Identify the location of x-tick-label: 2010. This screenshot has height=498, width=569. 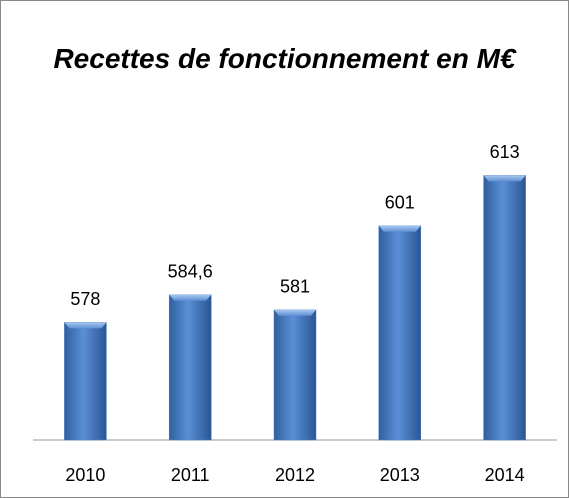
(85, 475).